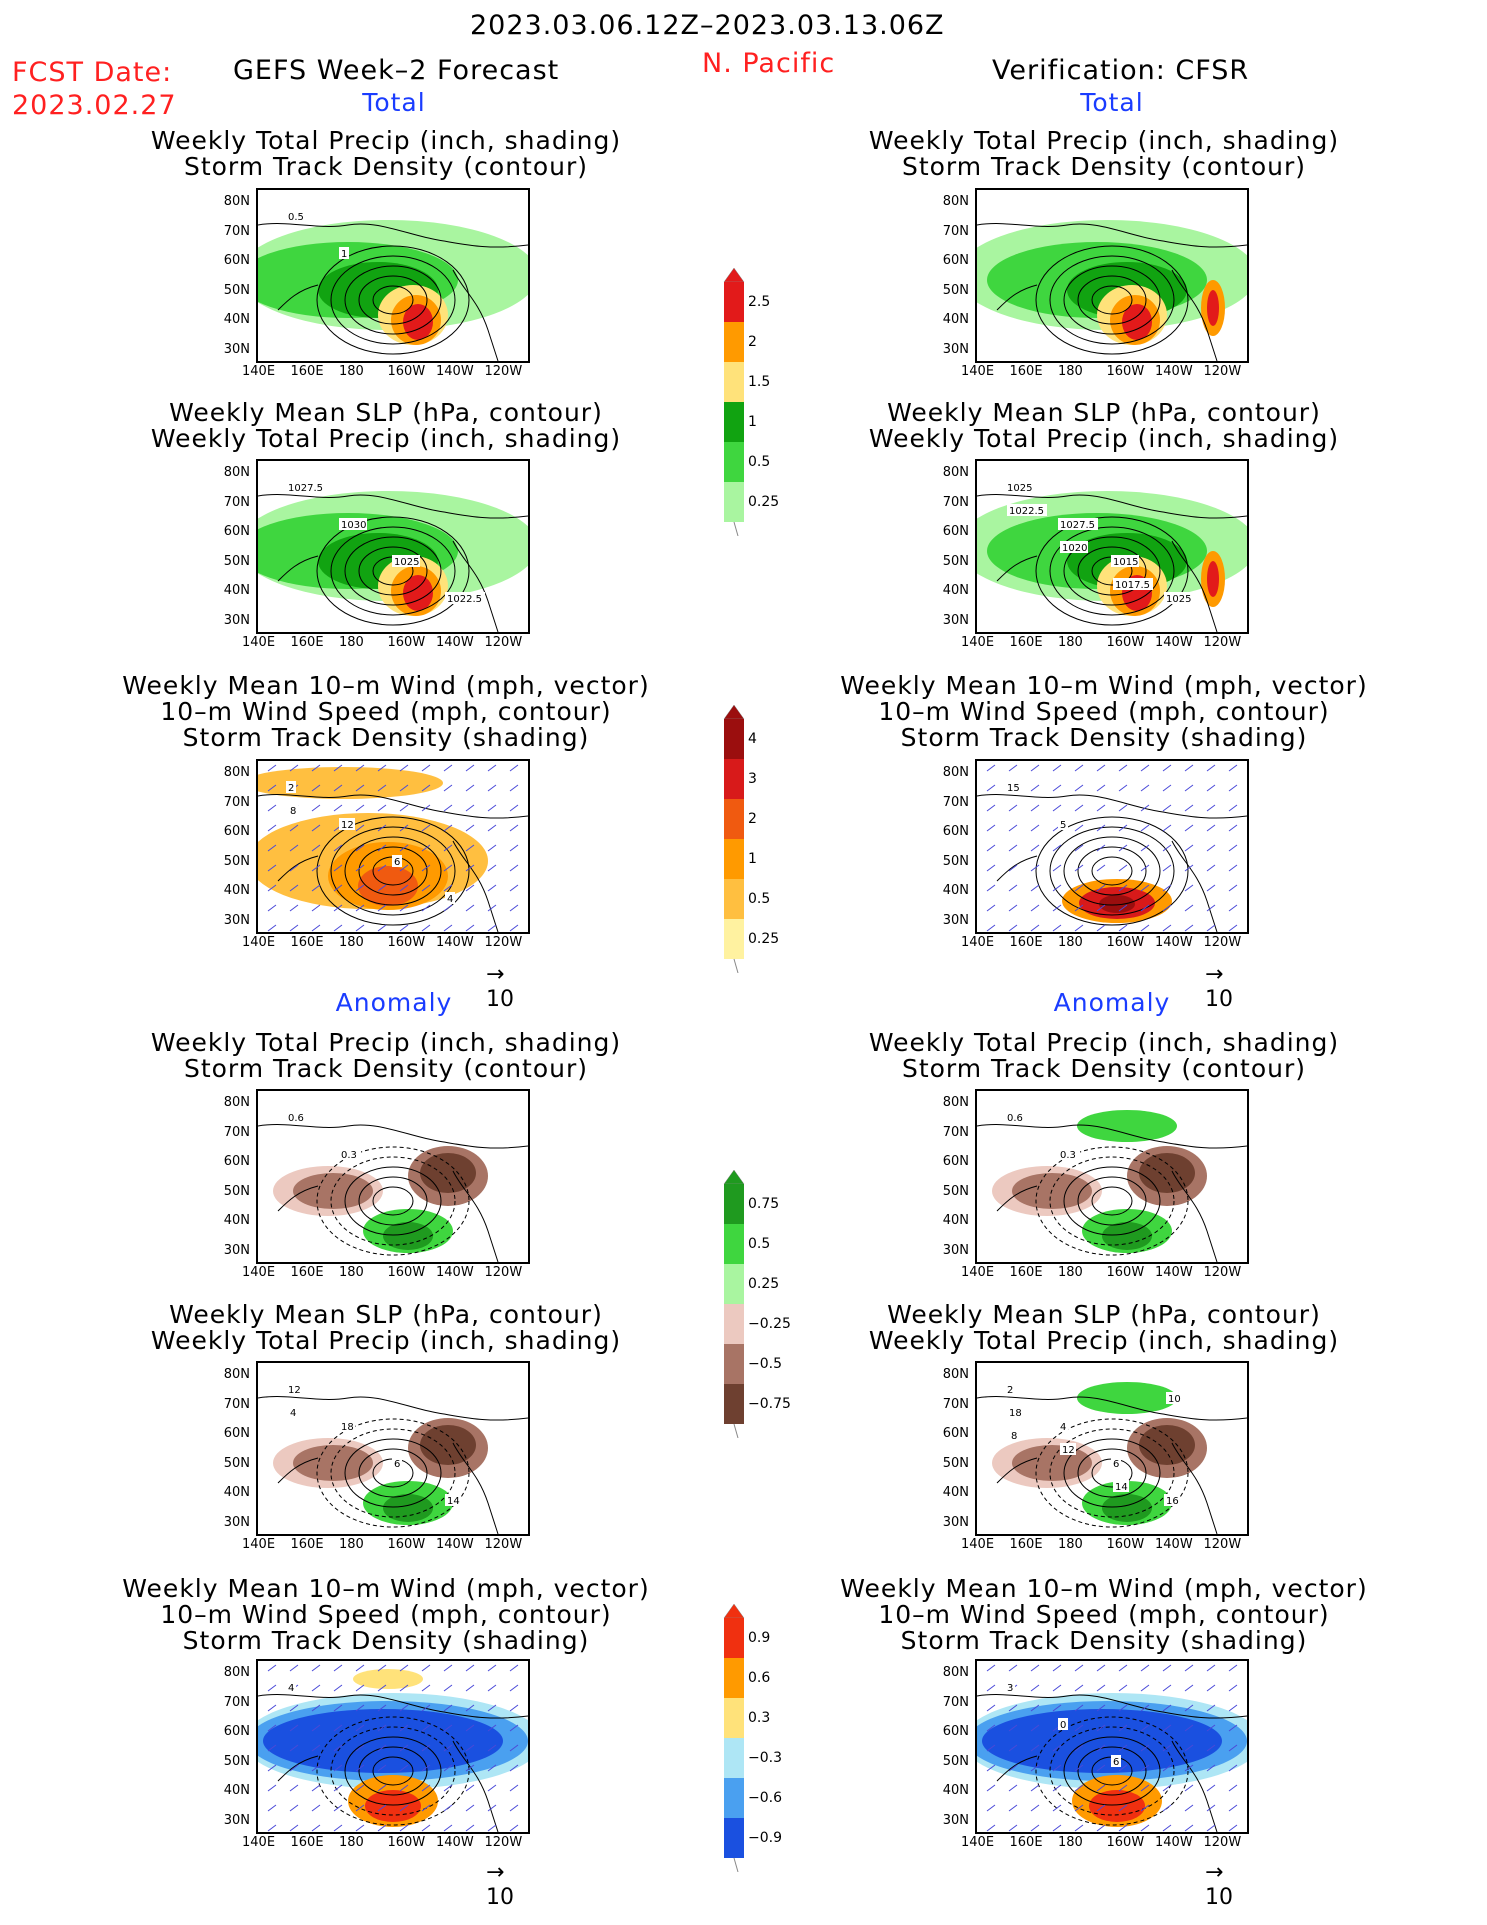 This screenshot has height=1925, width=1487. I want to click on colorbar-precip-anom, so click(734, 1305).